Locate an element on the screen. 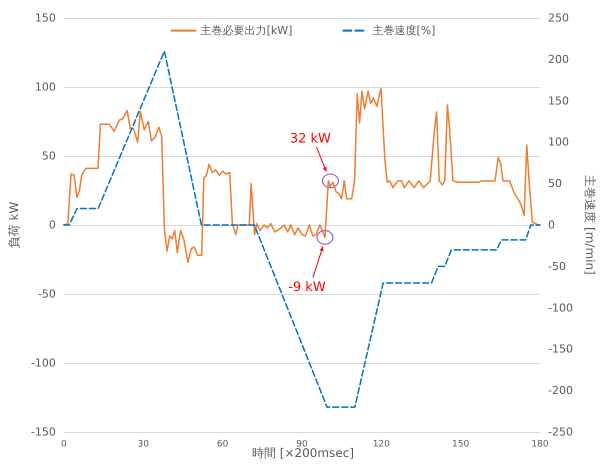 The width and height of the screenshot is (606, 470). y2-tick-label: -200 is located at coordinates (560, 391).